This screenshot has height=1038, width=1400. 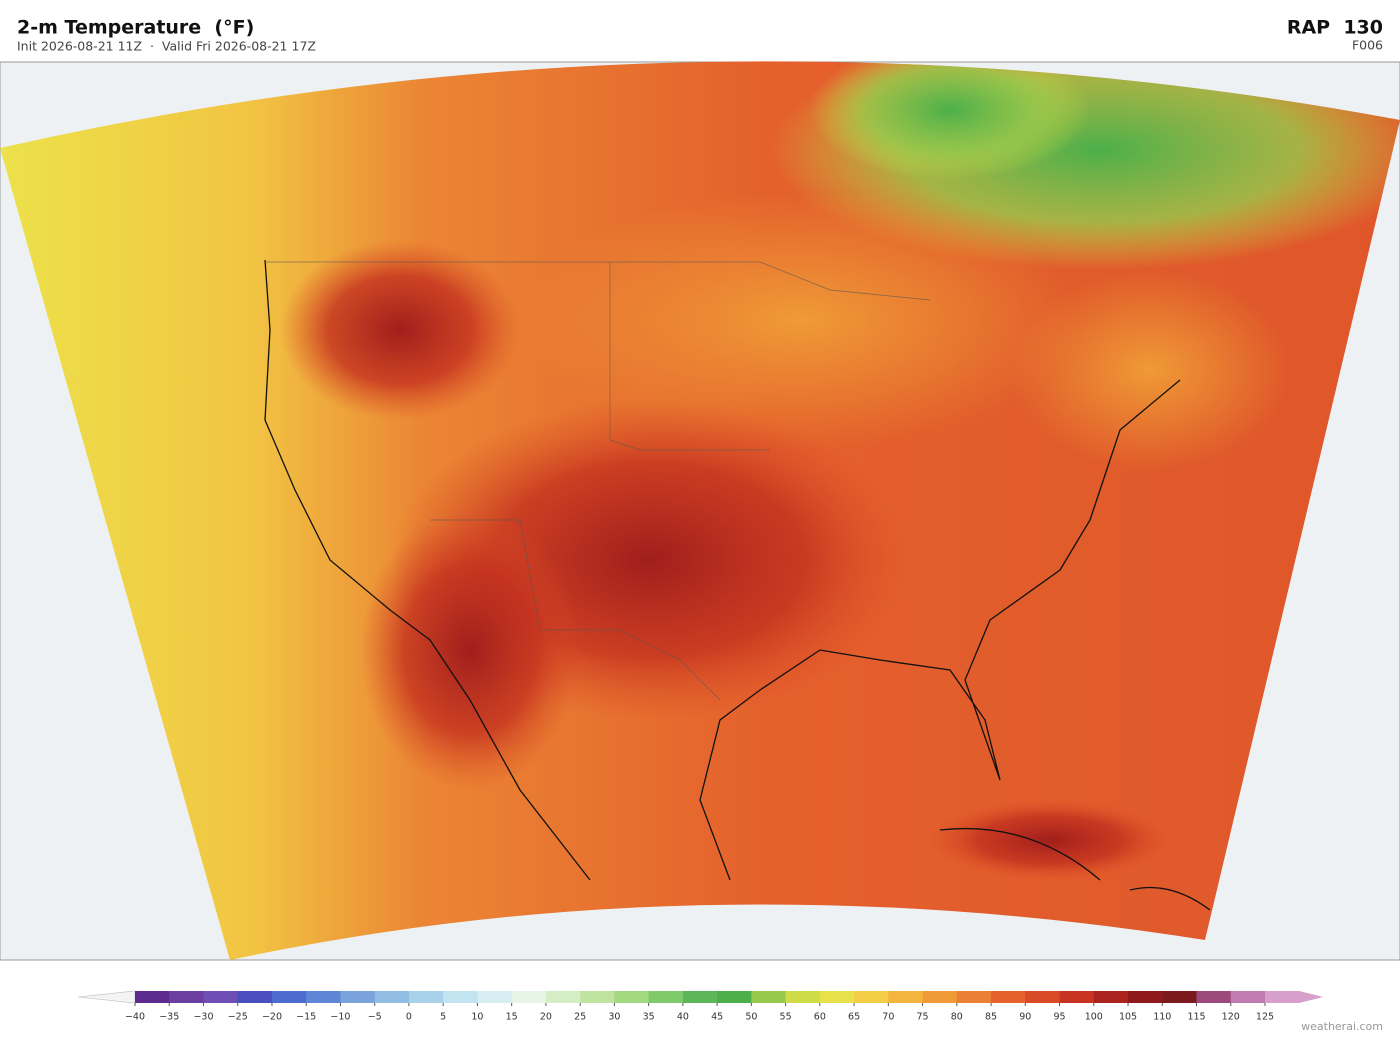 What do you see at coordinates (1342, 1026) in the screenshot?
I see `credit: weatherai.com` at bounding box center [1342, 1026].